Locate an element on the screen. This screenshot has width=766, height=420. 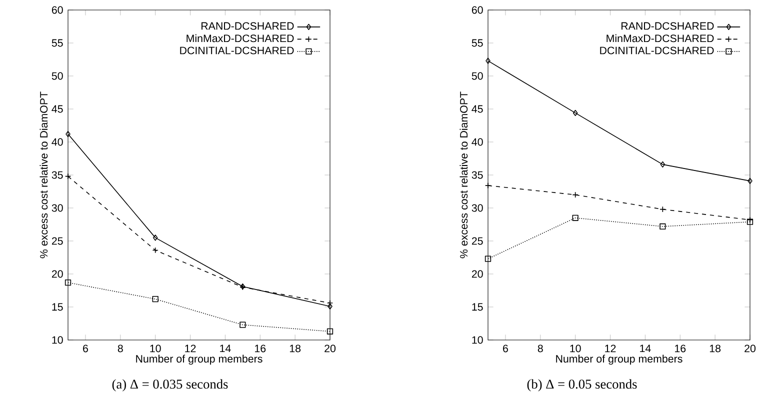
text: (a) Δ = 0.035 seconds is located at coordinates (170, 385).